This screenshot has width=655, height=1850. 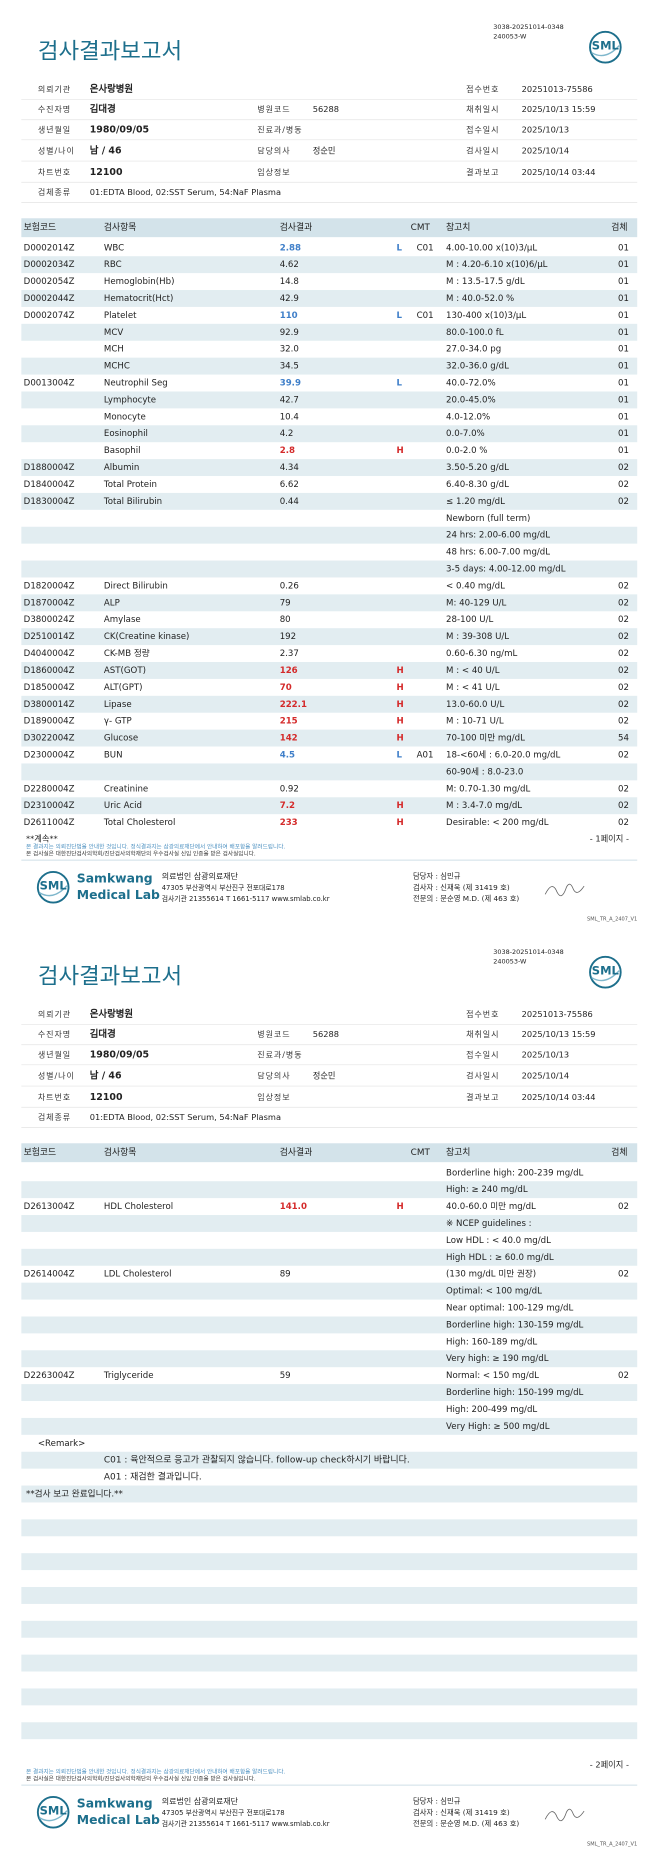 I want to click on cell-ref: 130-400 x(10)3/μL, so click(x=486, y=316).